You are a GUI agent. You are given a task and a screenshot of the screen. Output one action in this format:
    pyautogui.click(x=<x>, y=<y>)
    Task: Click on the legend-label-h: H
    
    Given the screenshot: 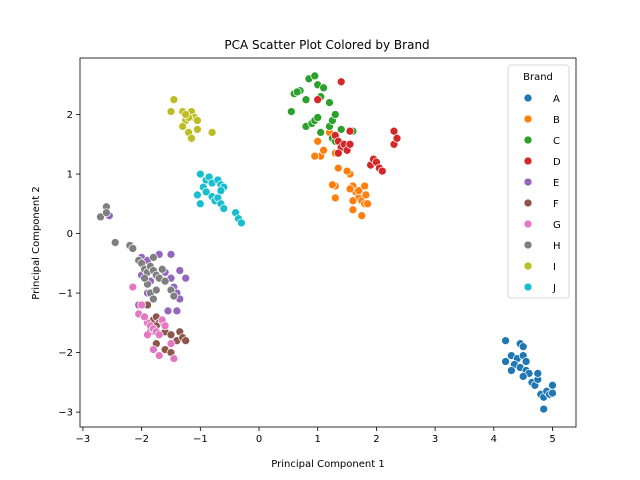 What is the action you would take?
    pyautogui.click(x=557, y=246)
    